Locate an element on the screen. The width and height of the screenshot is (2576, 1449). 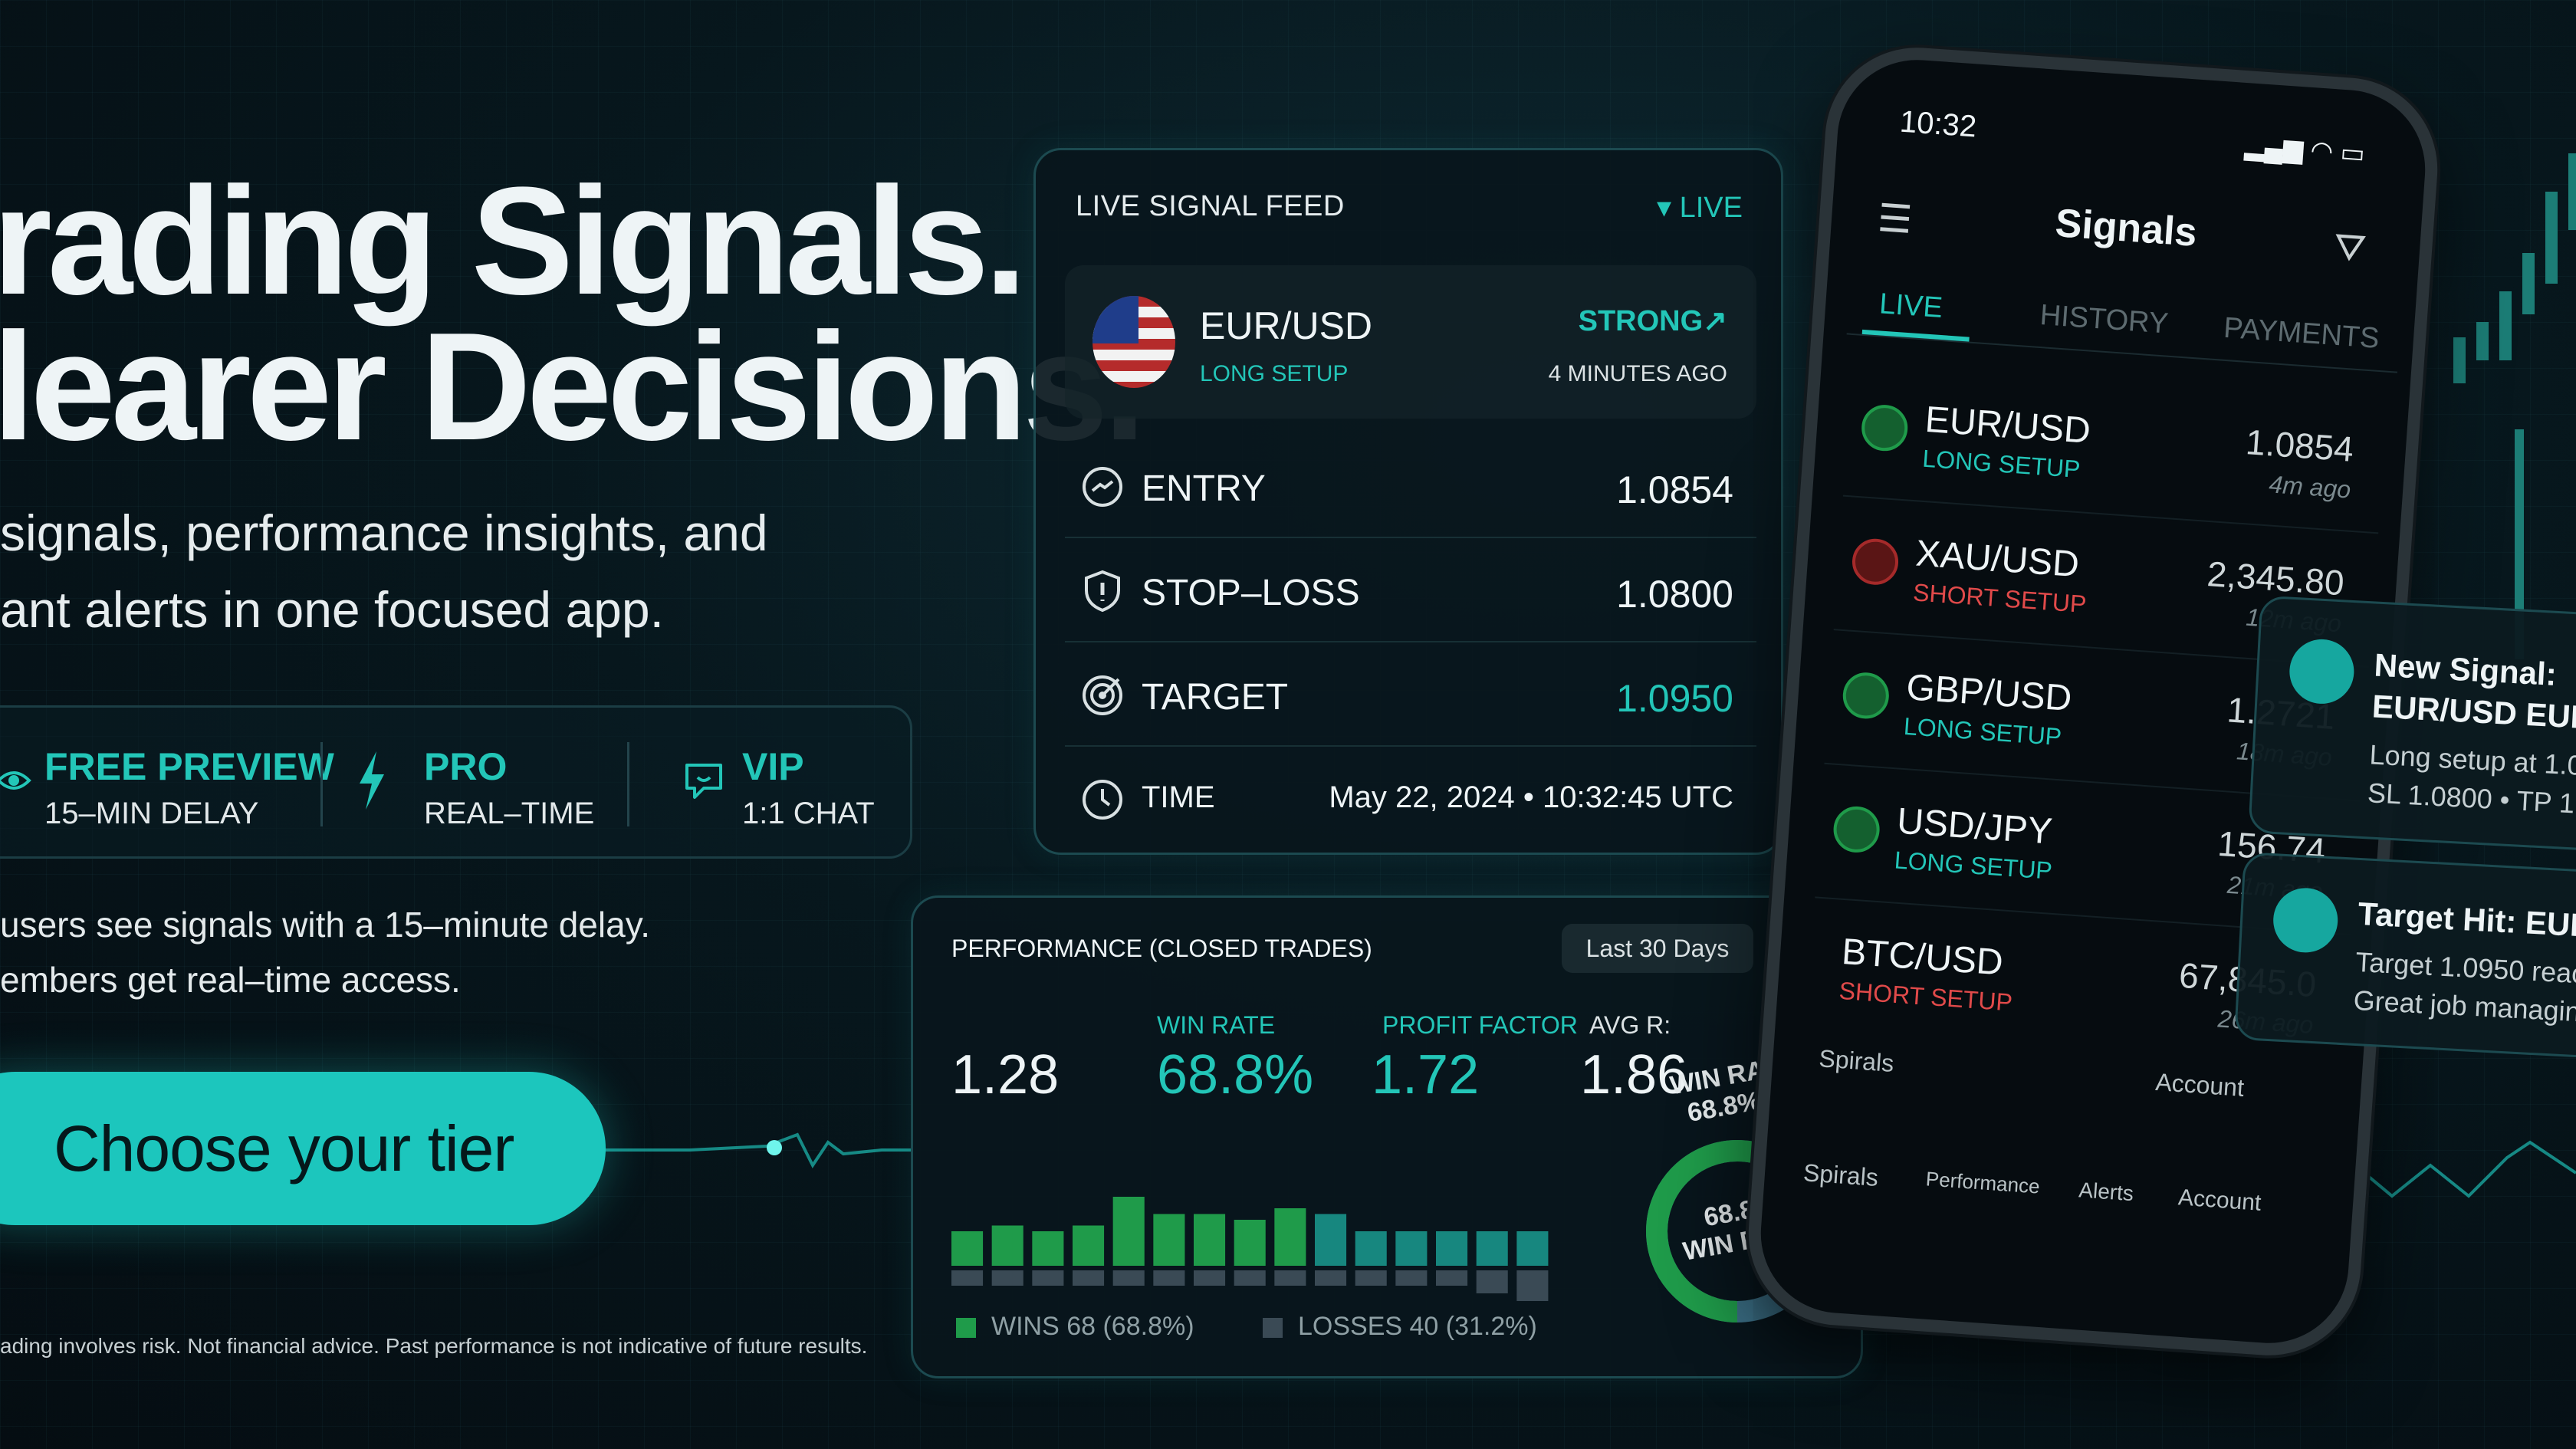
feed-title: LIVE SIGNAL FEED is located at coordinates (1211, 206).